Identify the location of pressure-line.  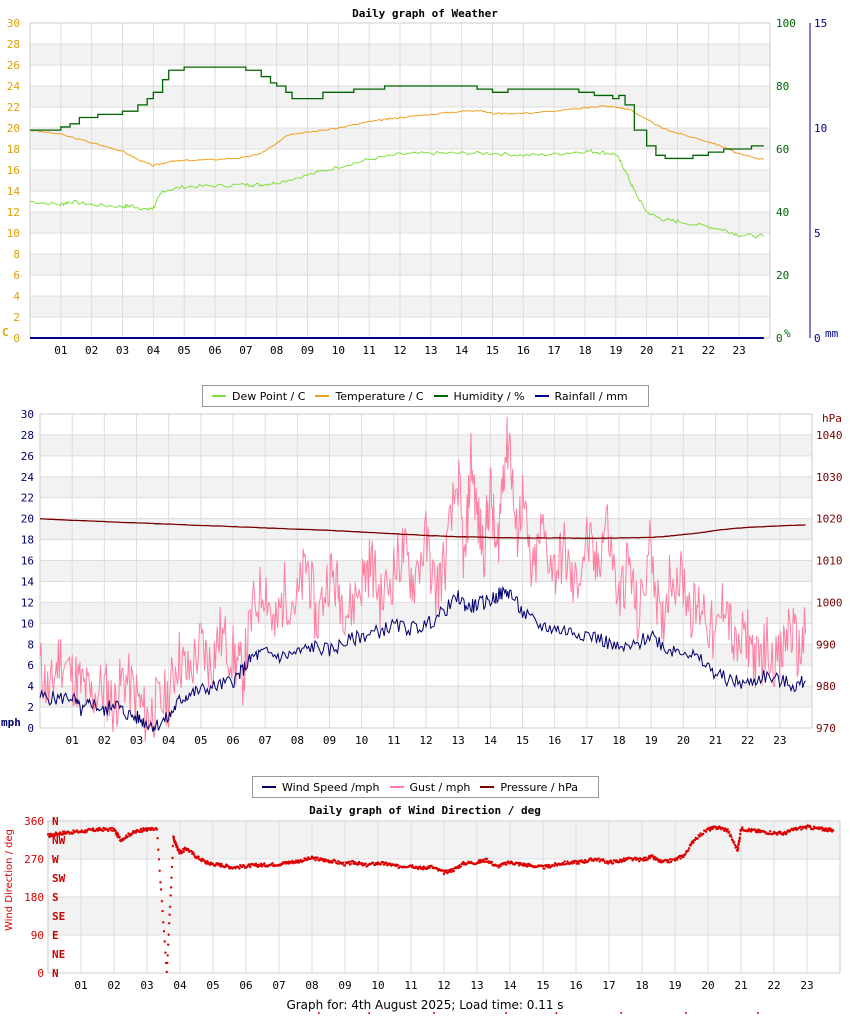
(422, 529).